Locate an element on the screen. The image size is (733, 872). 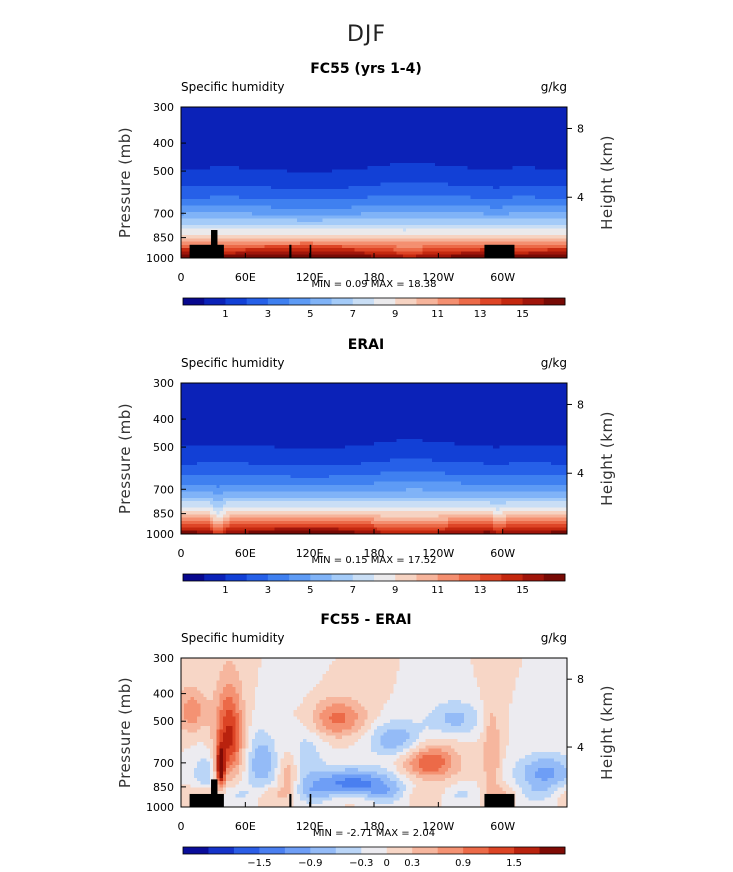
colorbar: 1 3 5 7 9 11 13 15 is located at coordinates (374, 584).